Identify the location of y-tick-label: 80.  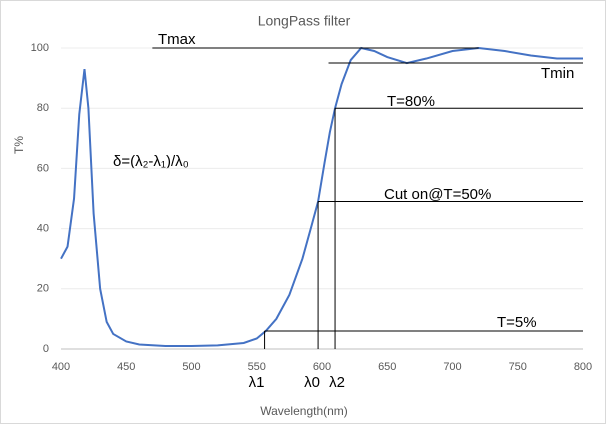
(43, 108).